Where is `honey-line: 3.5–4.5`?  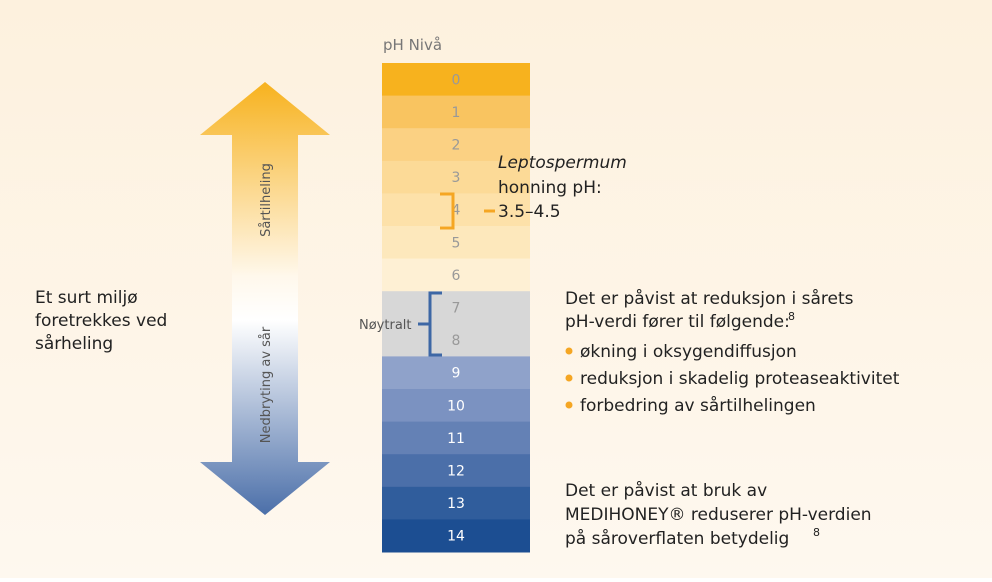 honey-line: 3.5–4.5 is located at coordinates (529, 212).